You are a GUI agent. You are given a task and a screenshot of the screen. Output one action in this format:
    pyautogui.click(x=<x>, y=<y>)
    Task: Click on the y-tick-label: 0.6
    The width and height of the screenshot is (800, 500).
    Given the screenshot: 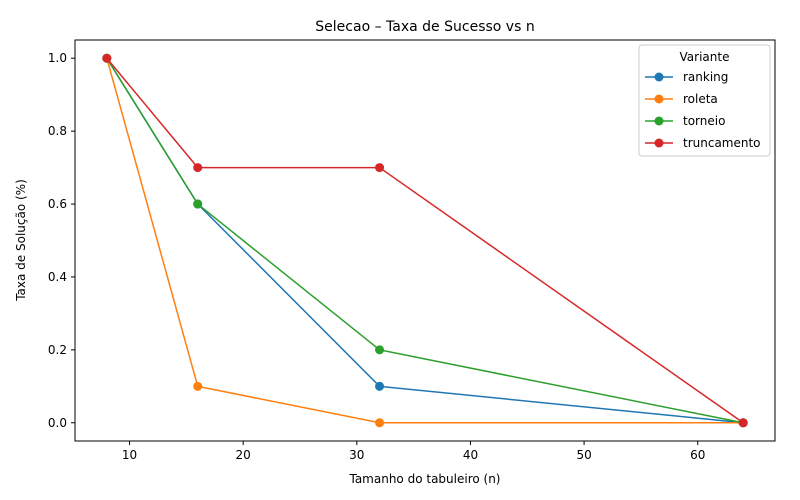 What is the action you would take?
    pyautogui.click(x=57, y=204)
    